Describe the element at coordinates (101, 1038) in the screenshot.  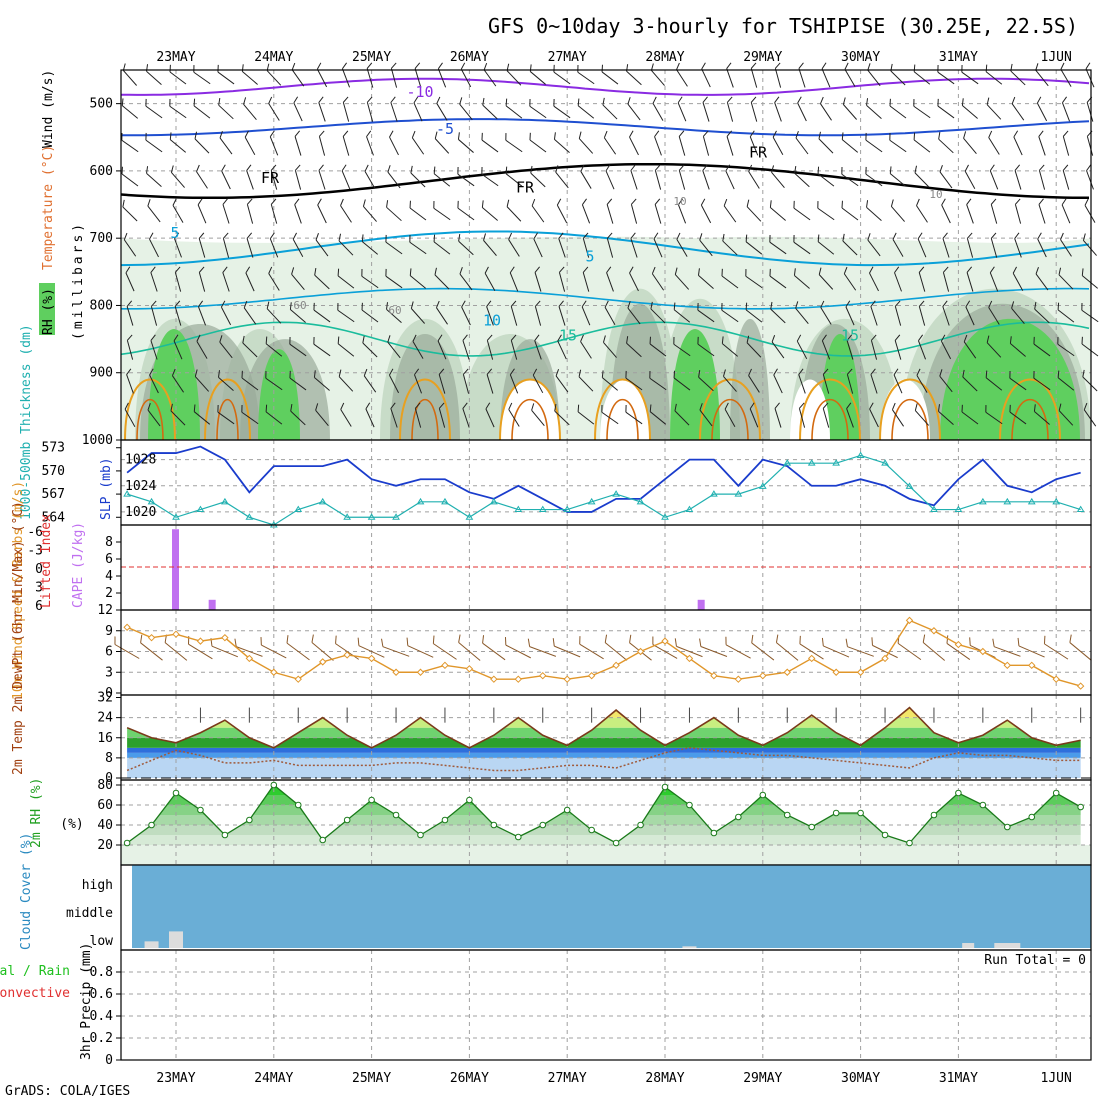
I see `tick-label: 0.2` at that location.